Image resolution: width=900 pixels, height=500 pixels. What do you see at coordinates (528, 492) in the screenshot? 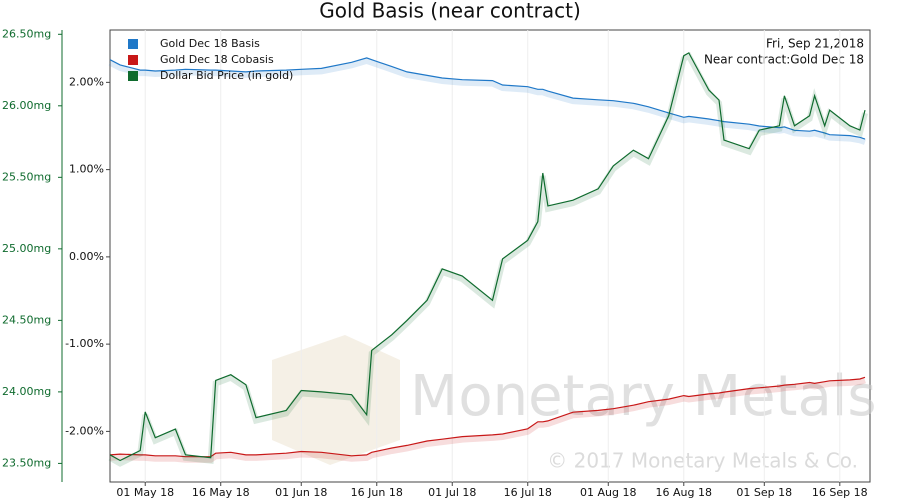
I see `x-tick-label: 16 Jul 18` at bounding box center [528, 492].